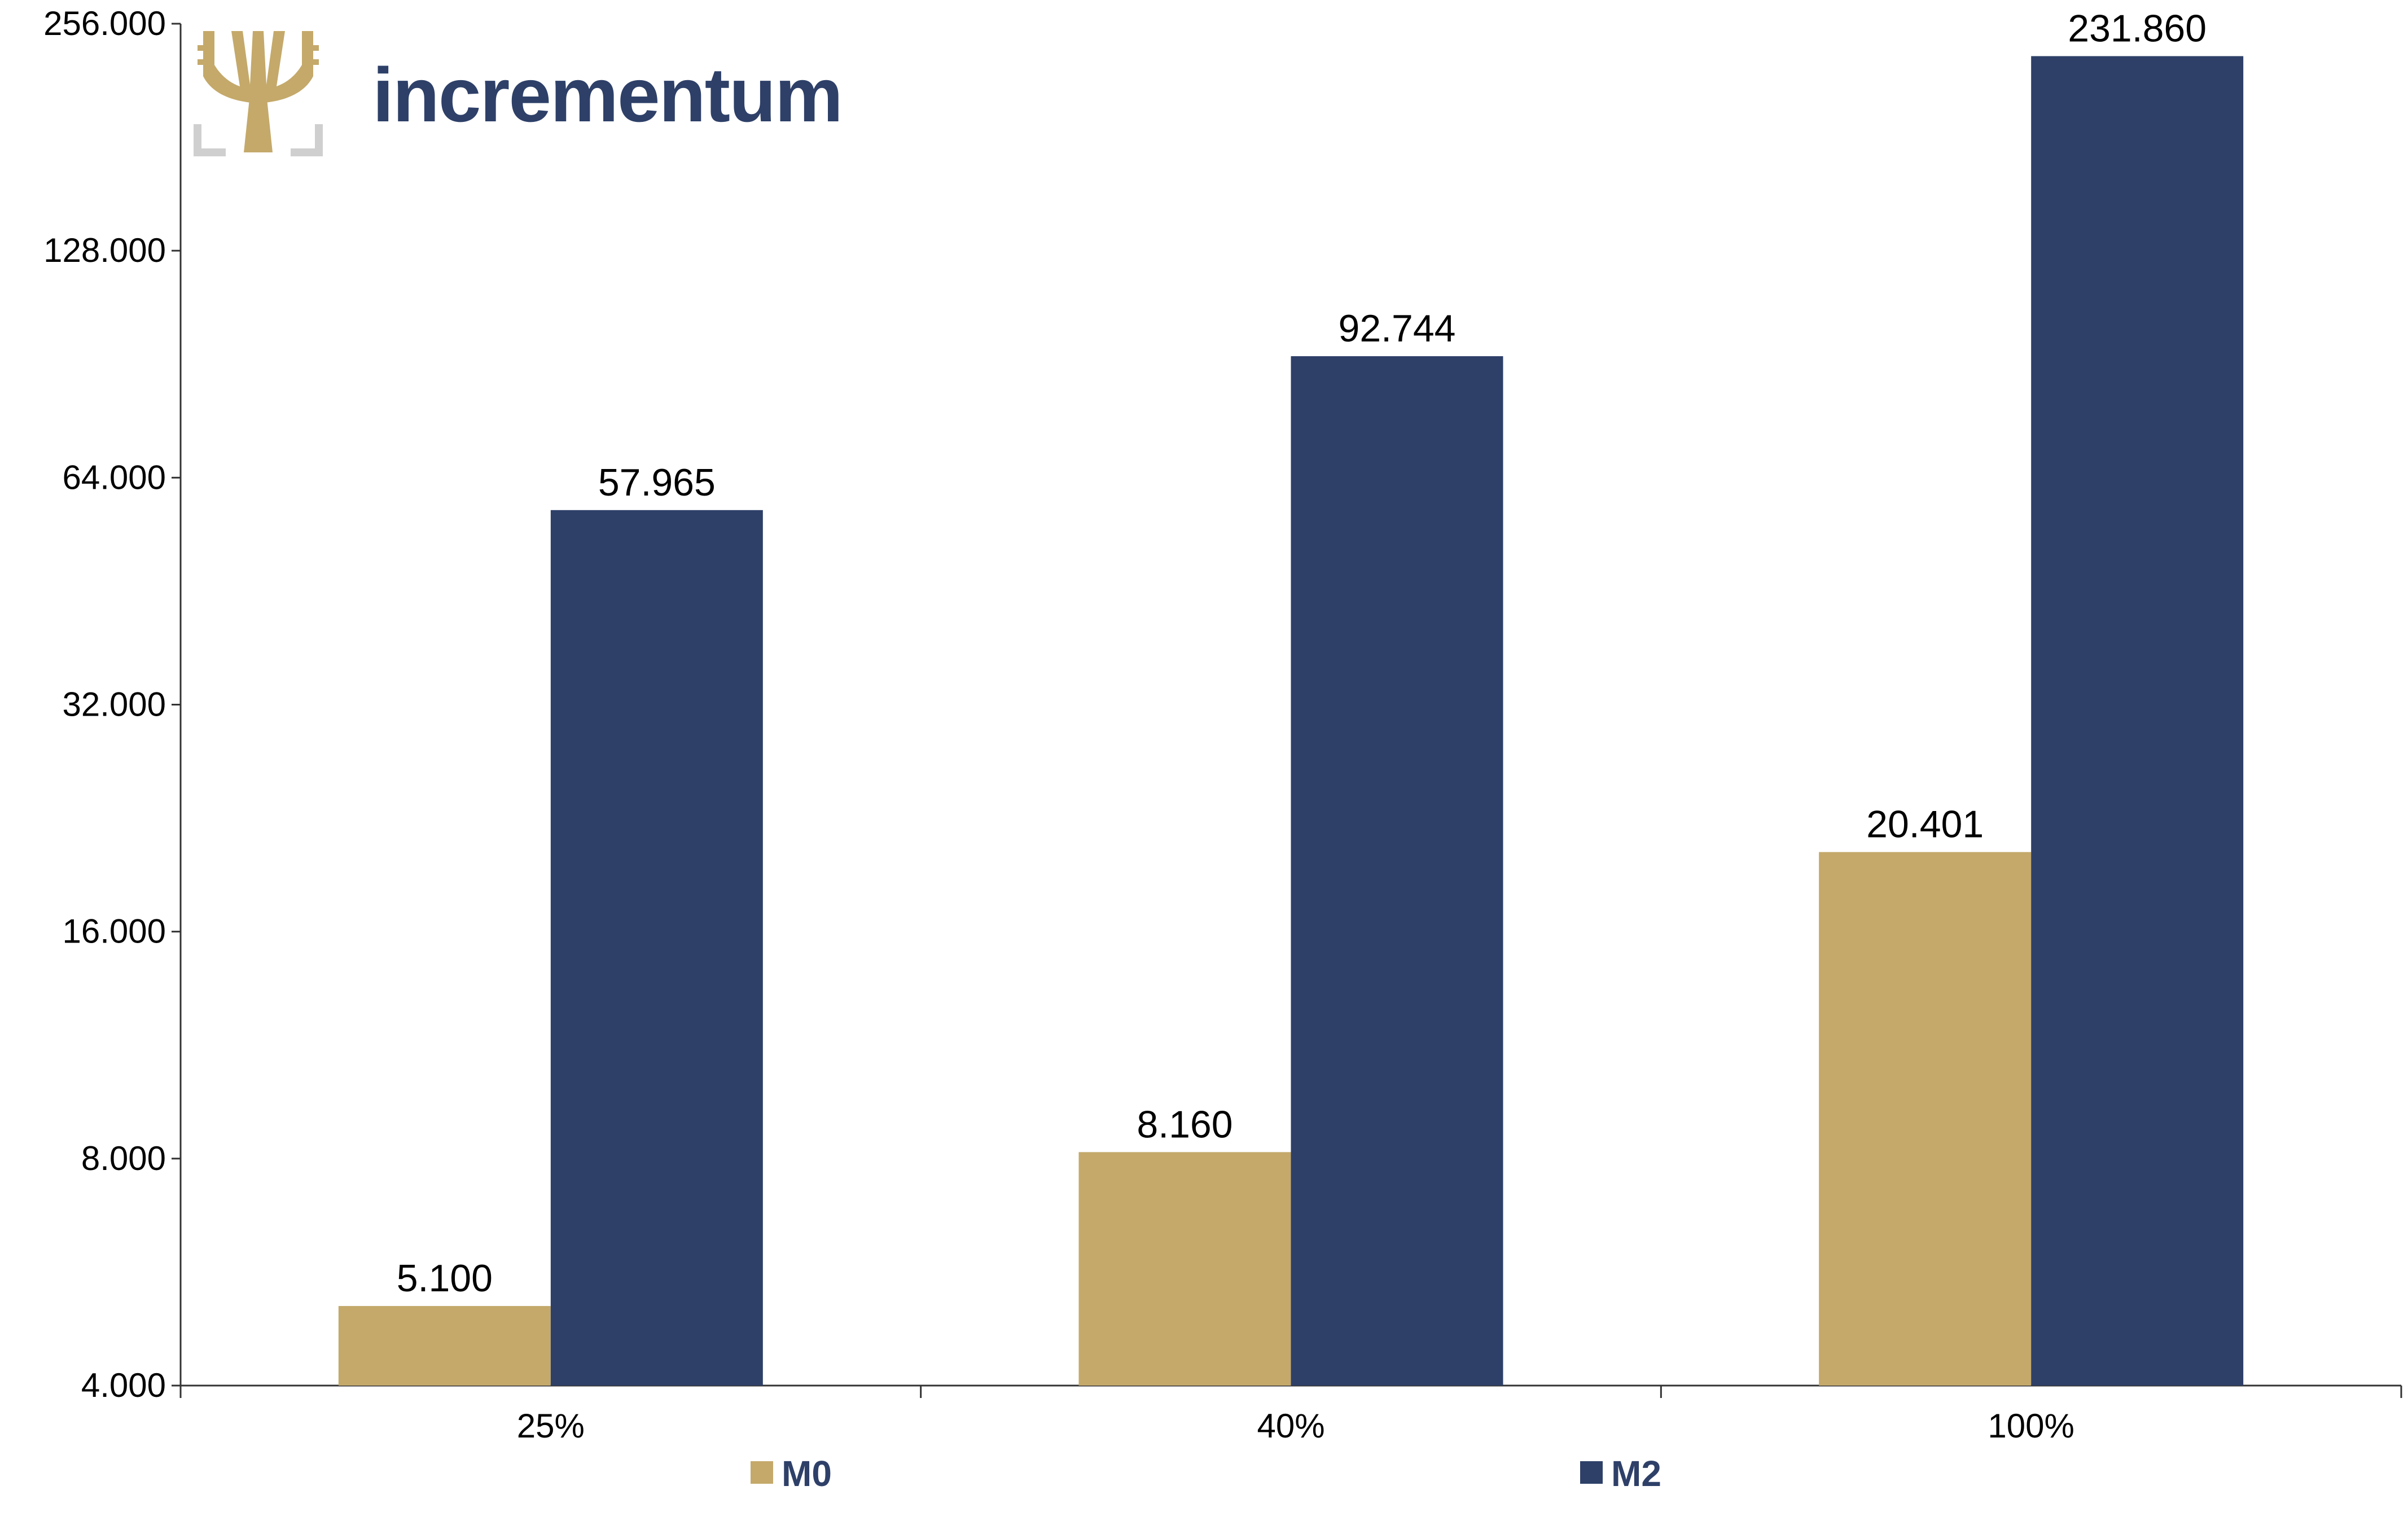 This screenshot has width=2408, height=1534. I want to click on y-tick-label: 8.000, so click(124, 1158).